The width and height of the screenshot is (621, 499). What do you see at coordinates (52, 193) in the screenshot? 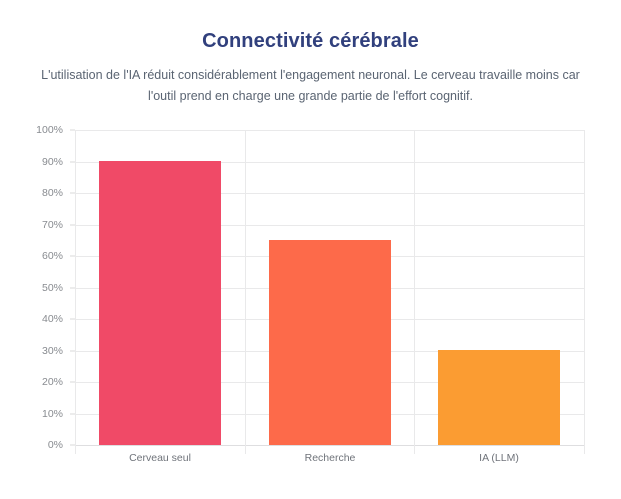
I see `y-axis-tick-label: 80%` at bounding box center [52, 193].